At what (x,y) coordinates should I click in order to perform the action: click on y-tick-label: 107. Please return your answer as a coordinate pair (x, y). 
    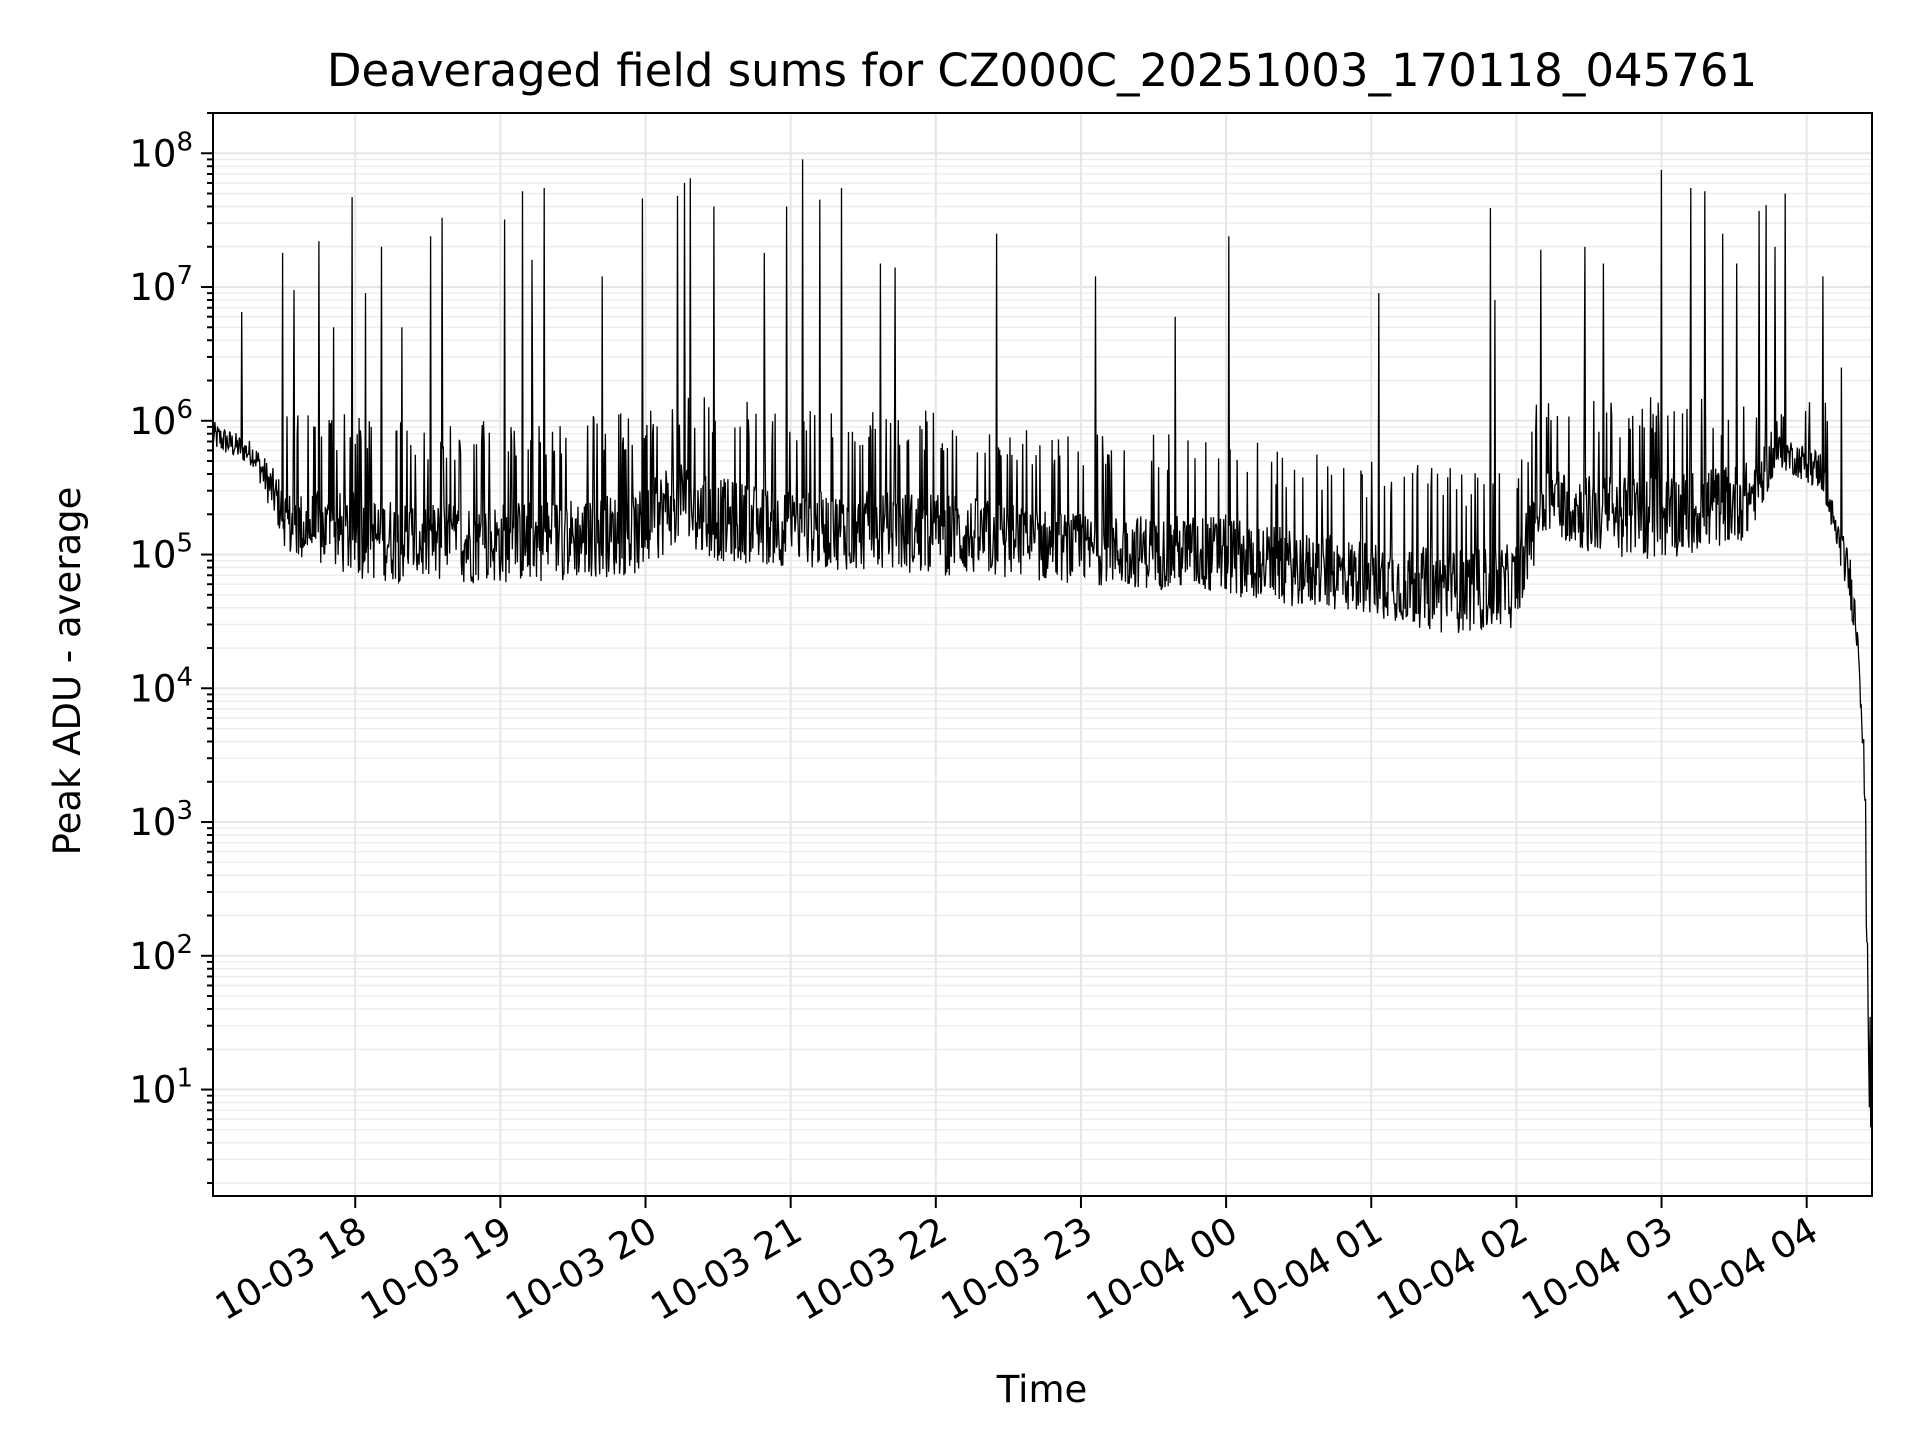
    Looking at the image, I should click on (161, 285).